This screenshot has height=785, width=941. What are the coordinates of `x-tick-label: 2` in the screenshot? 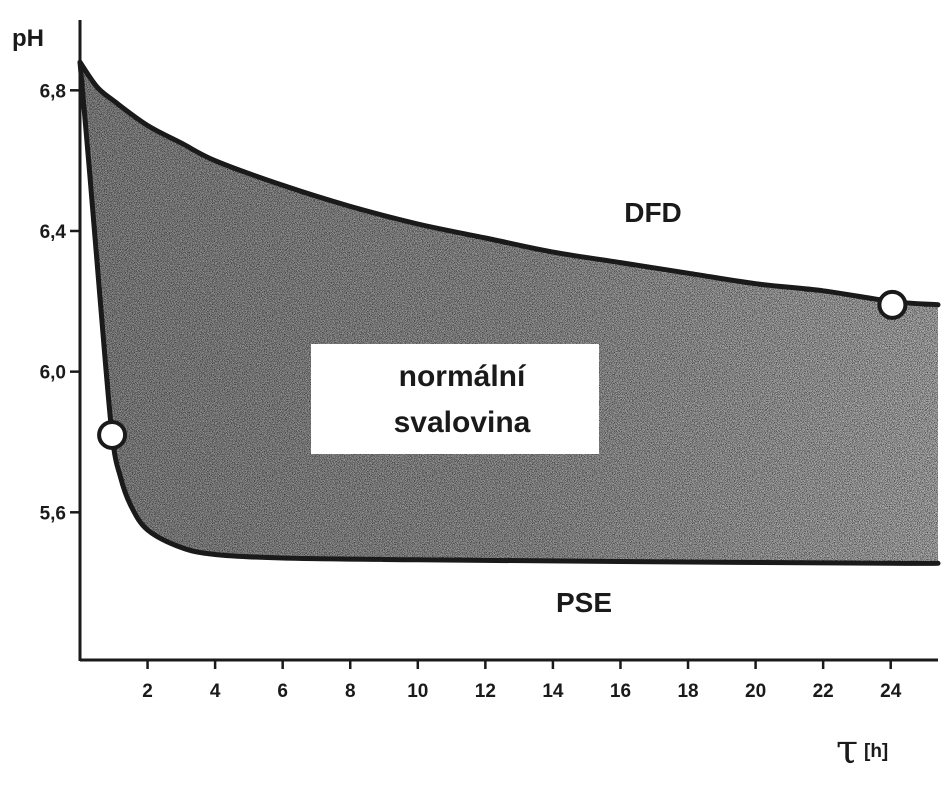 It's located at (147, 691).